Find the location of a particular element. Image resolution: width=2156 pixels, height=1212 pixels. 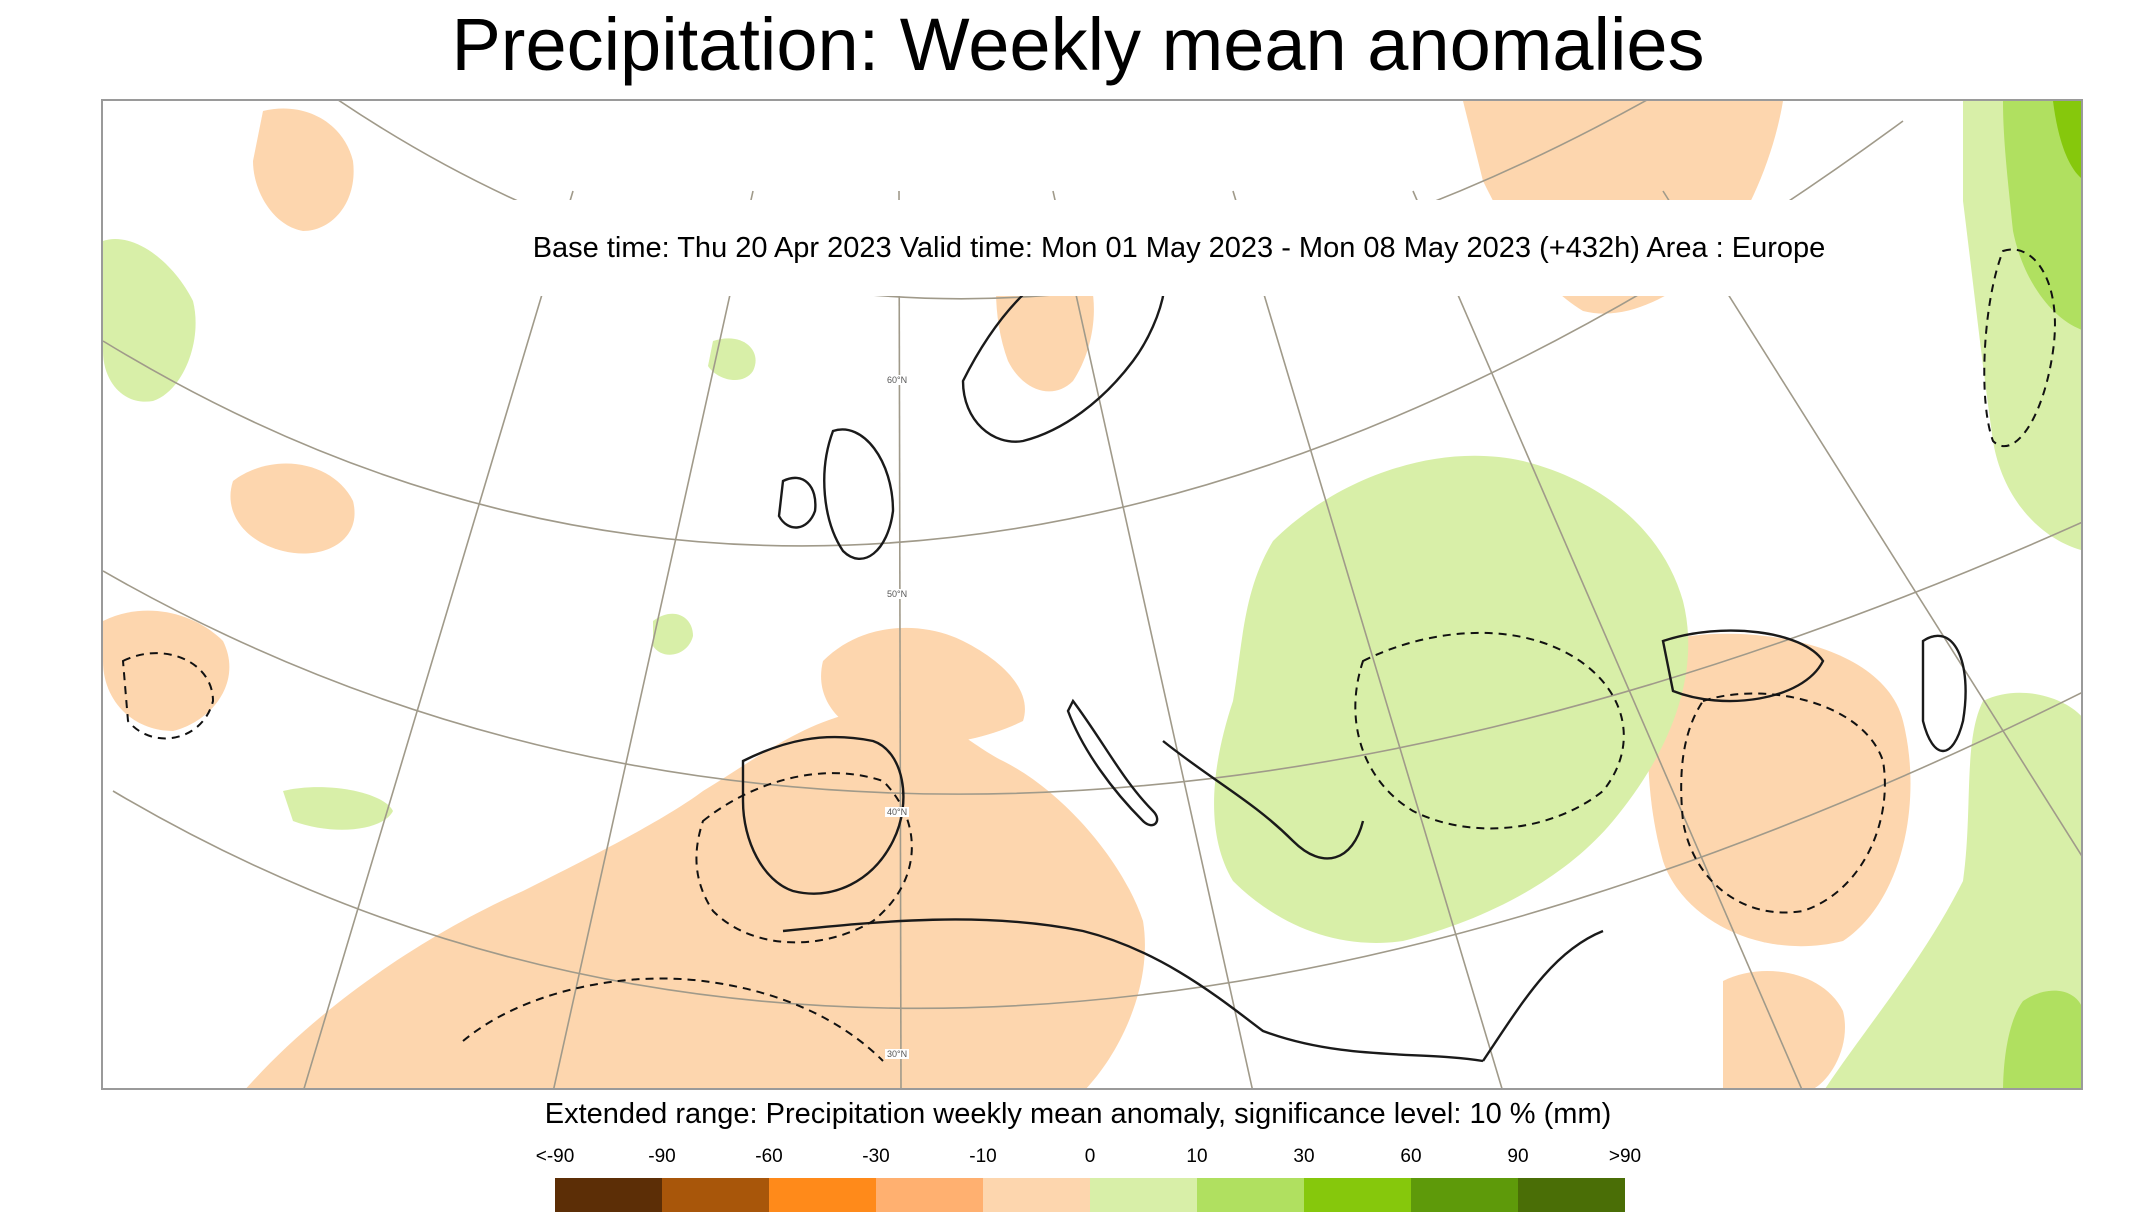

meridian-40e is located at coordinates (1871, 523).